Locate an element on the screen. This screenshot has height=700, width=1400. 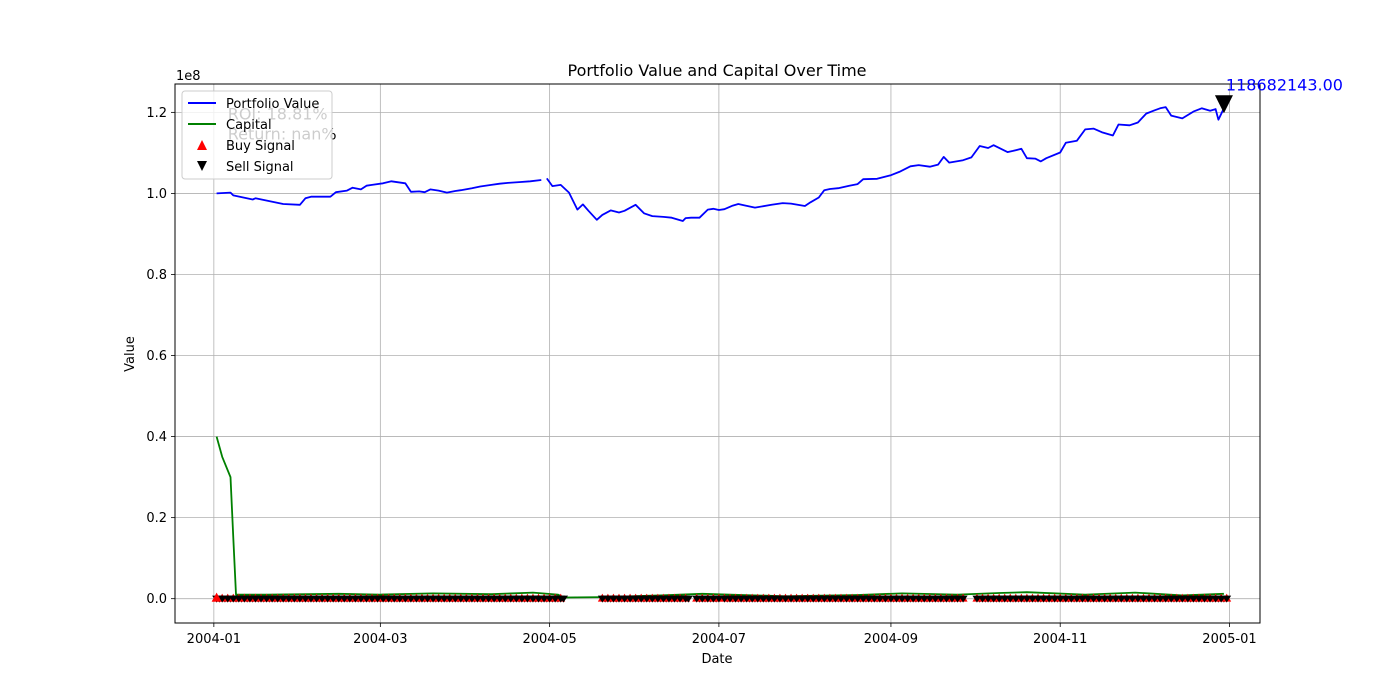
legend-label-portfolio: Portfolio Value is located at coordinates (272, 104).